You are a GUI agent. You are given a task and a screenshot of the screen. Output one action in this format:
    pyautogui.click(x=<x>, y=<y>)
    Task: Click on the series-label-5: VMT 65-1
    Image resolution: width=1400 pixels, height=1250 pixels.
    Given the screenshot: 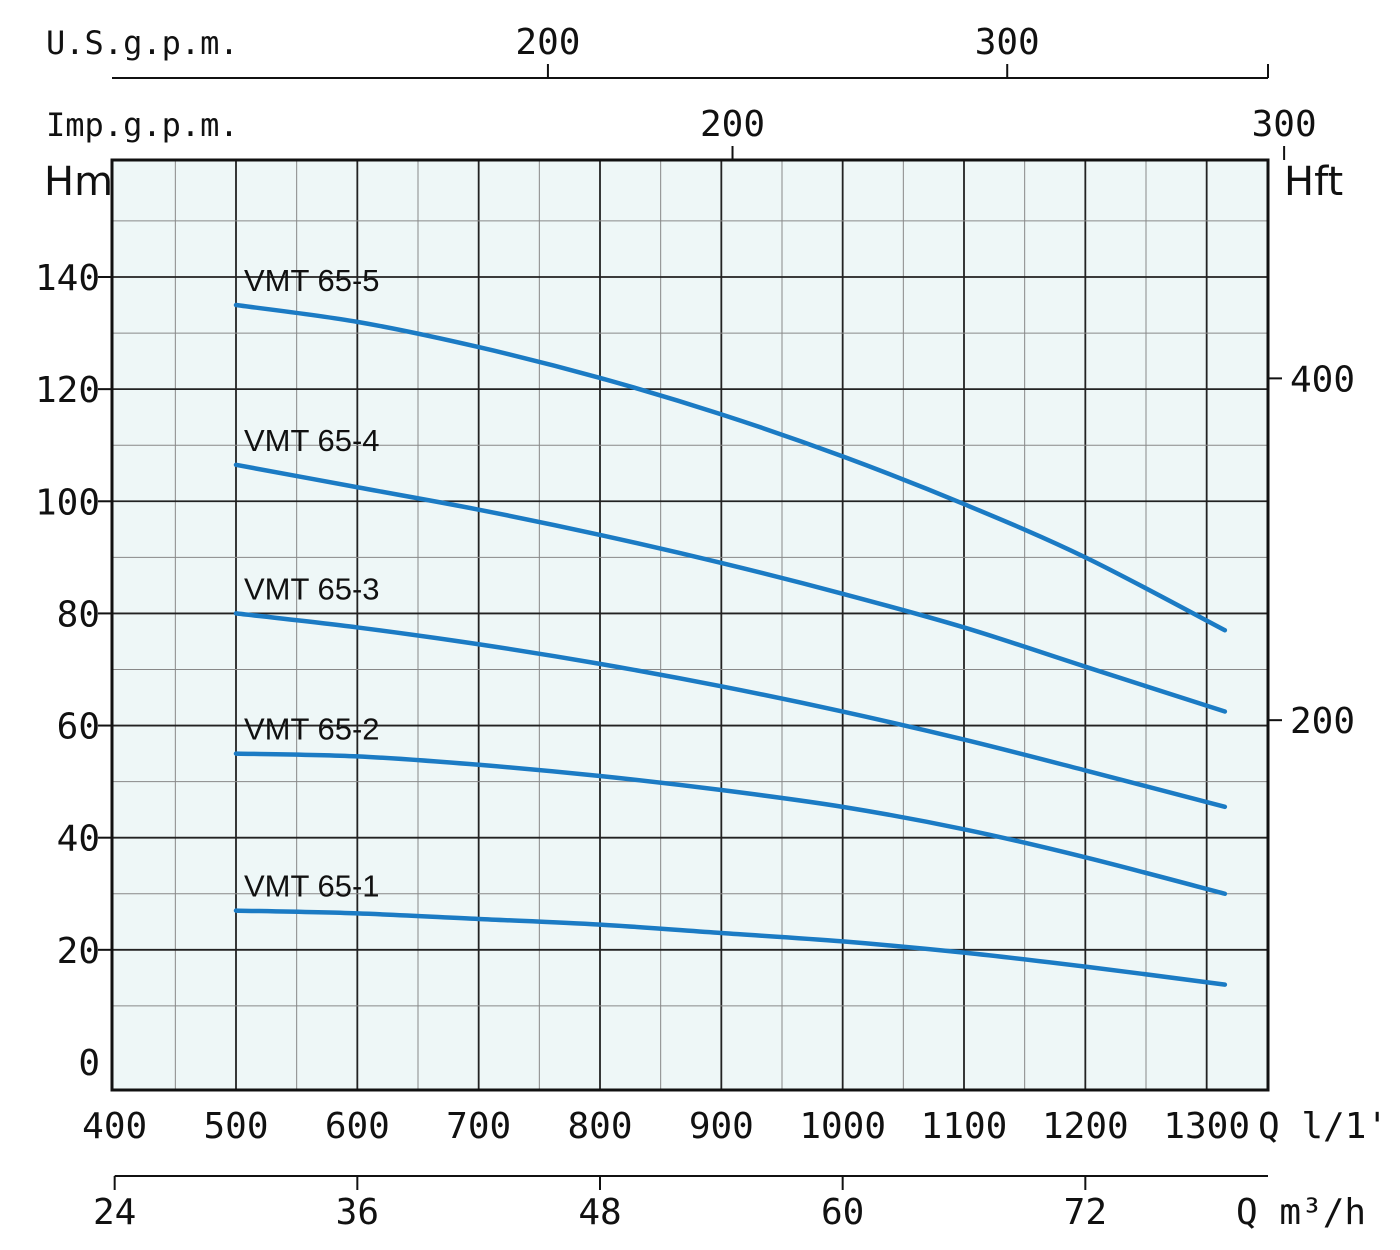 What is the action you would take?
    pyautogui.click(x=312, y=886)
    